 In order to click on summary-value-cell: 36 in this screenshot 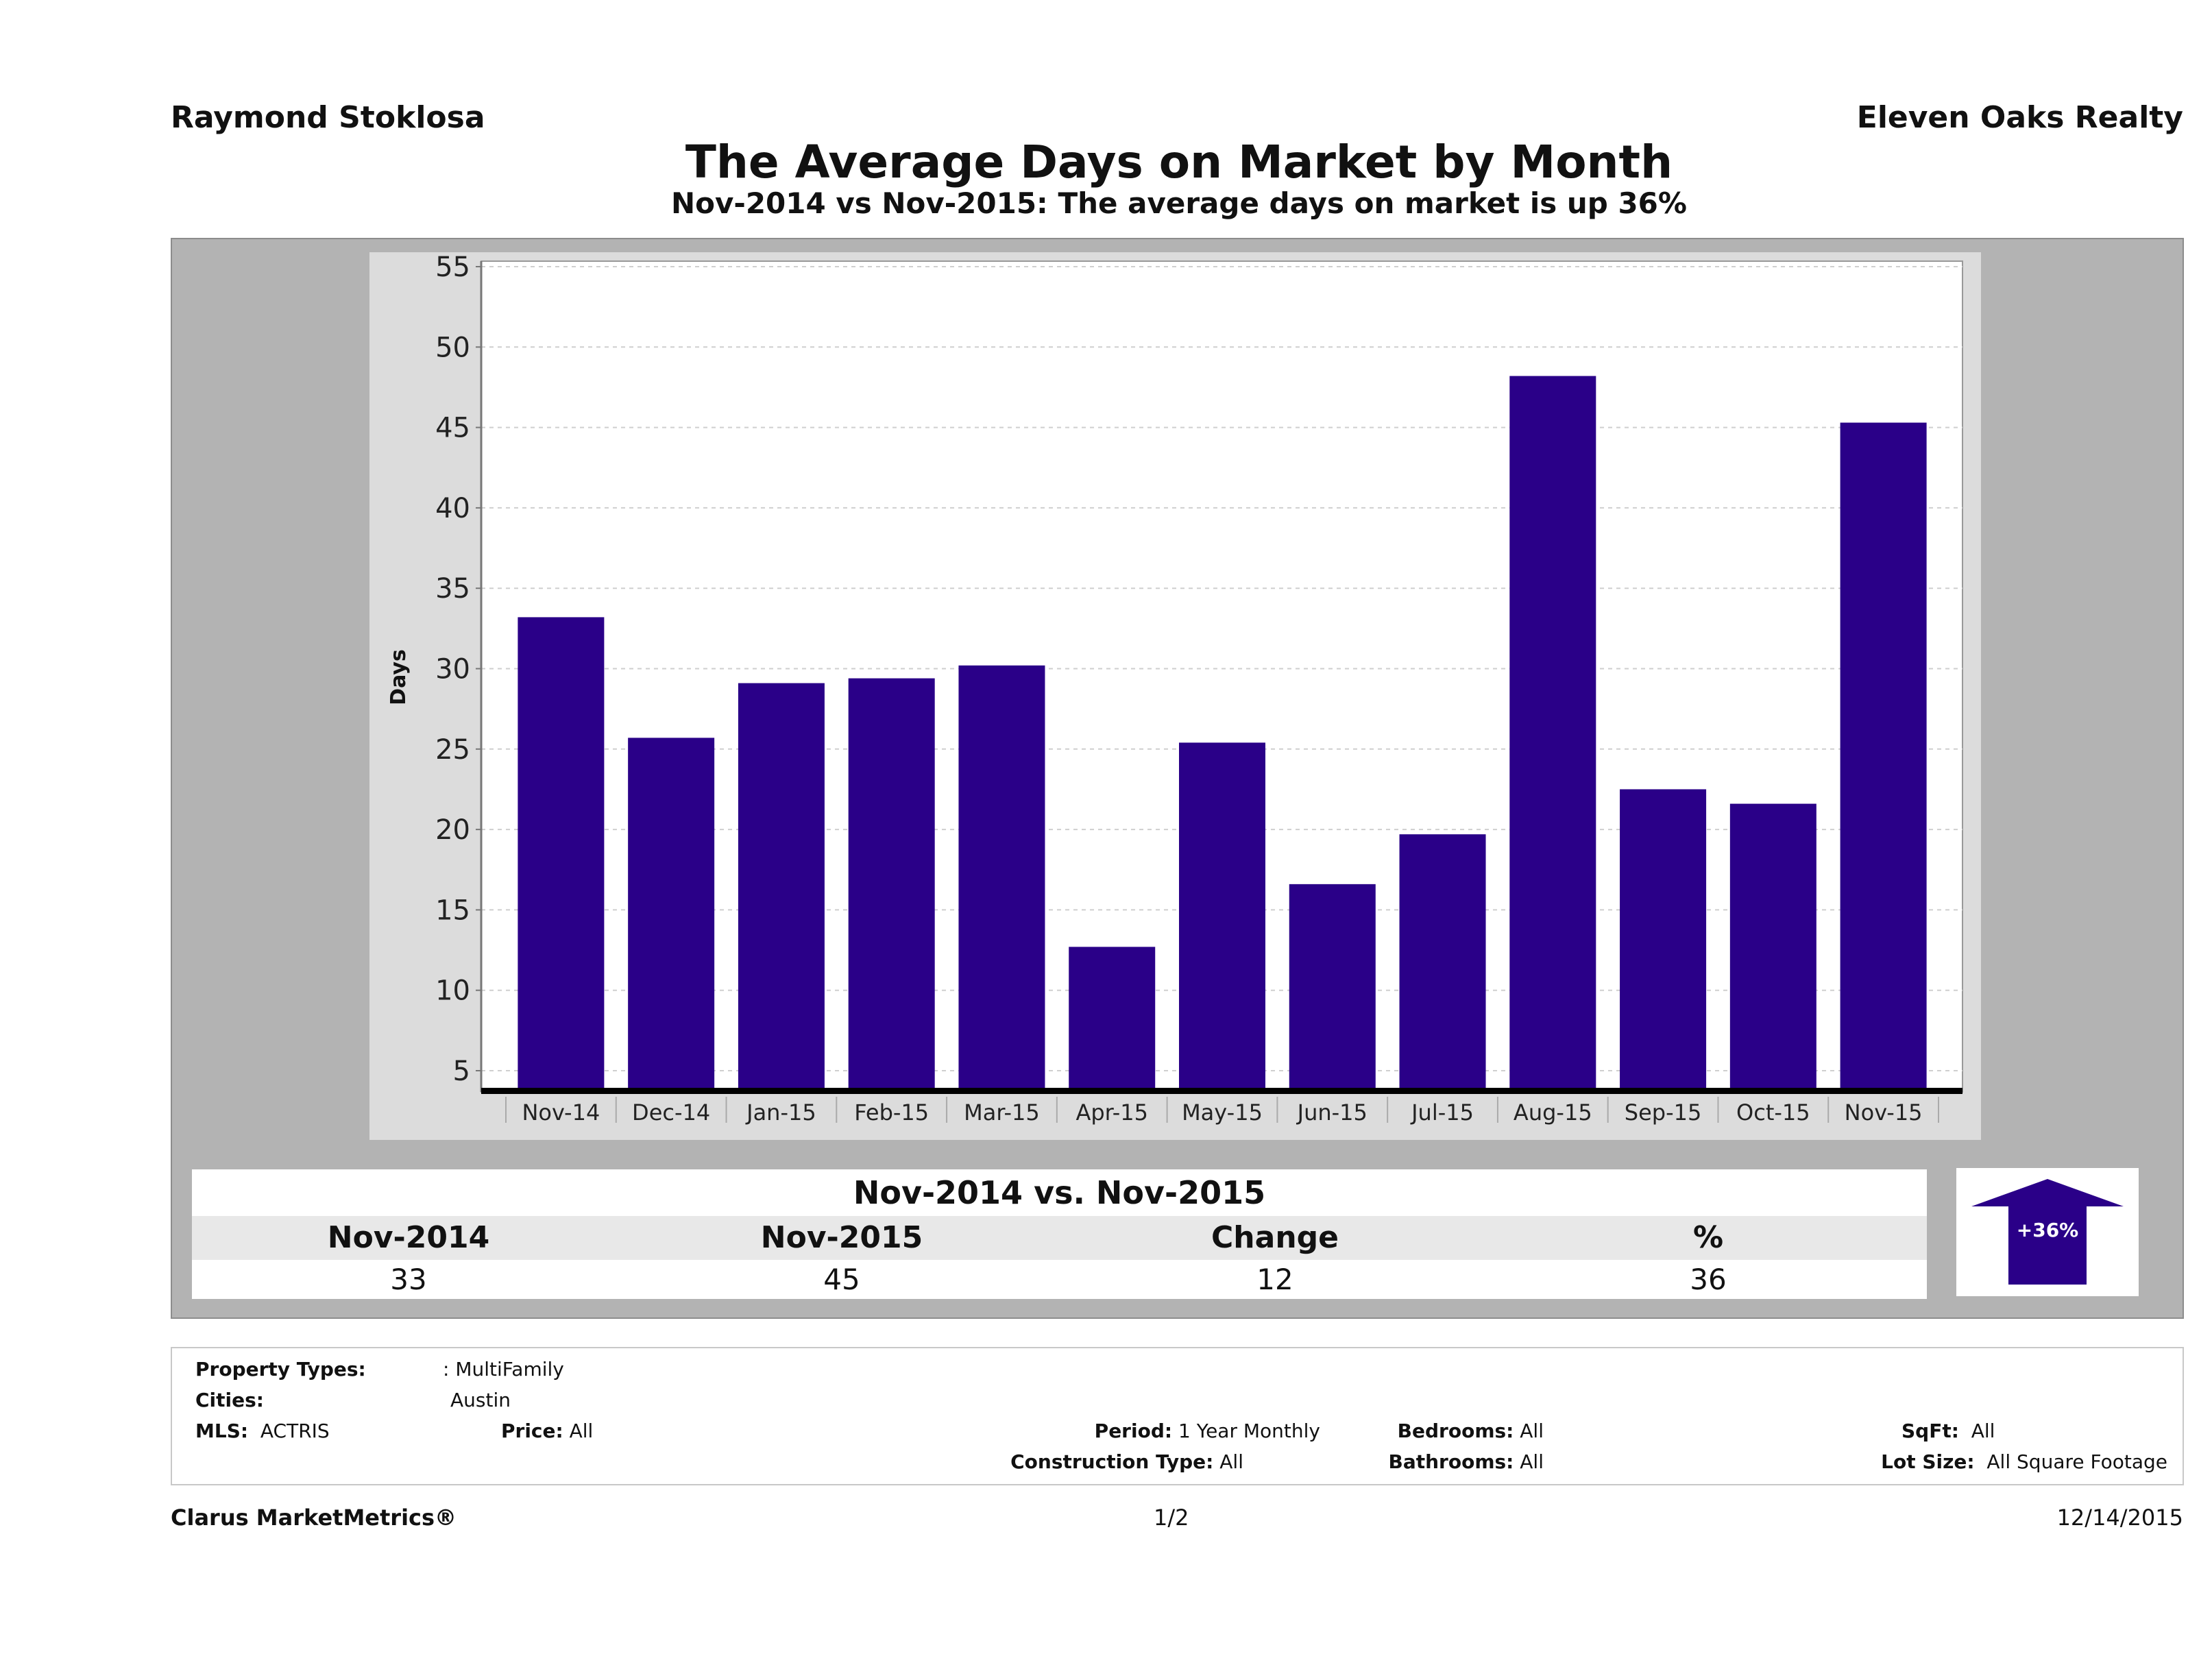, I will do `click(1708, 1279)`.